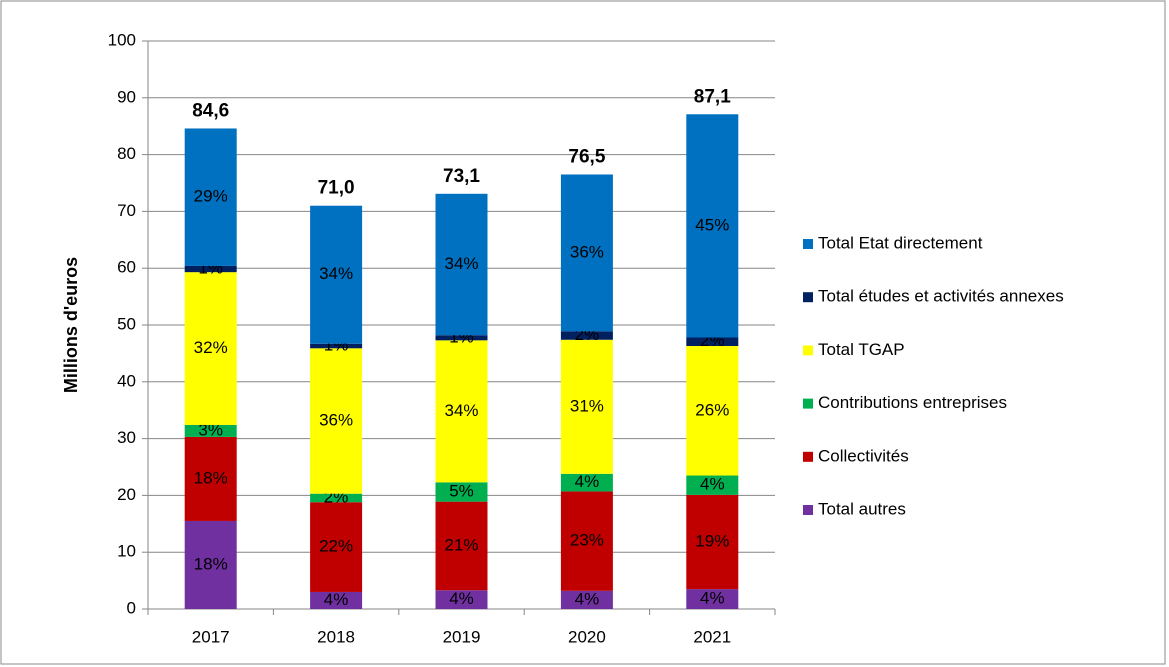 This screenshot has height=667, width=1169. I want to click on percent-label: 23%, so click(587, 540).